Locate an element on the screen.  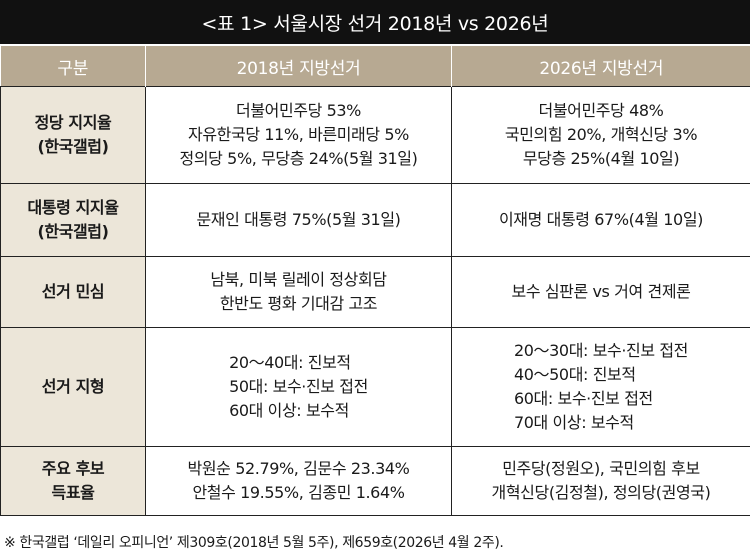
table-title: <표 1> 서울시장 선거 2018년 vs 2026년 is located at coordinates (375, 22).